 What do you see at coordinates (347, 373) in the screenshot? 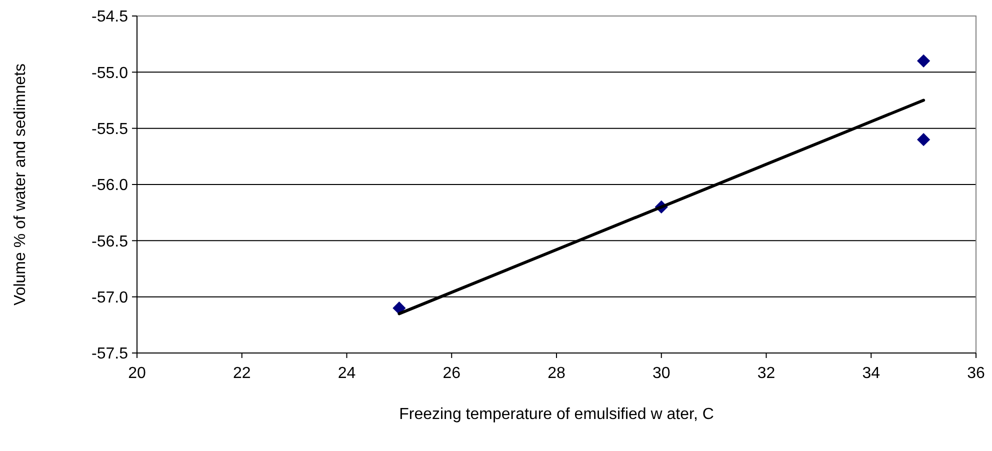
I see `x-tick-label: 24` at bounding box center [347, 373].